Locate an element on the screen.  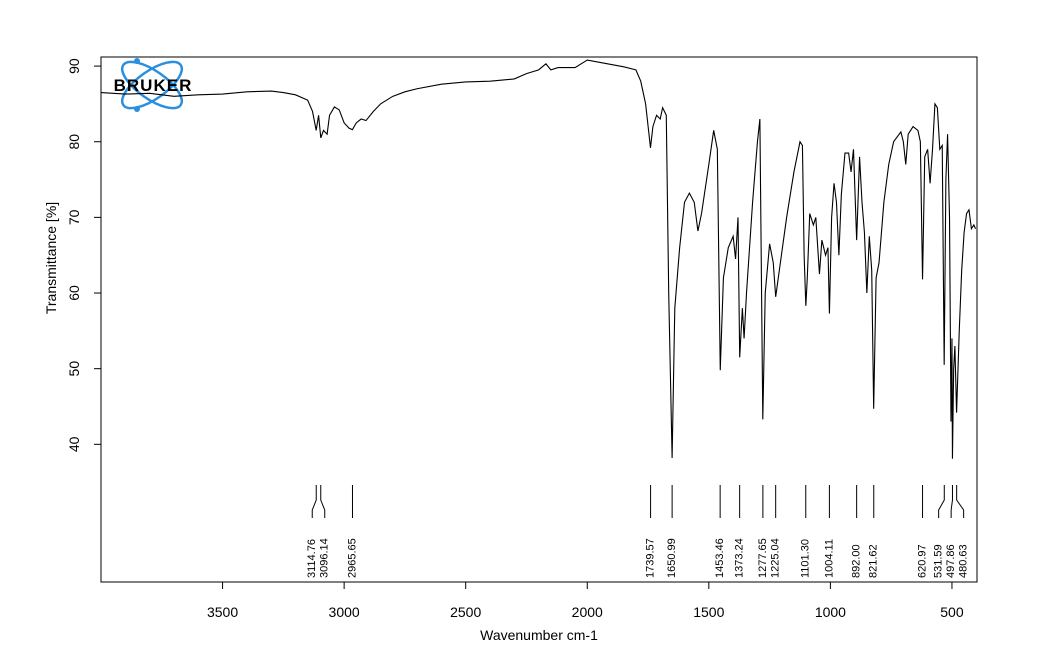
peak-label: 3114.76 is located at coordinates (312, 558).